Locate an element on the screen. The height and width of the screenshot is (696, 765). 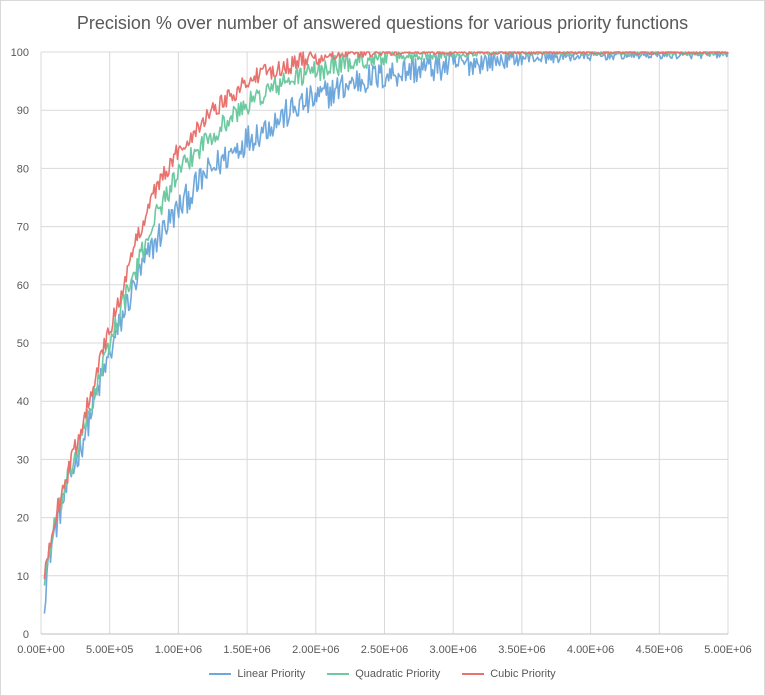
x-tick-label: 4.50E+06 is located at coordinates (659, 650).